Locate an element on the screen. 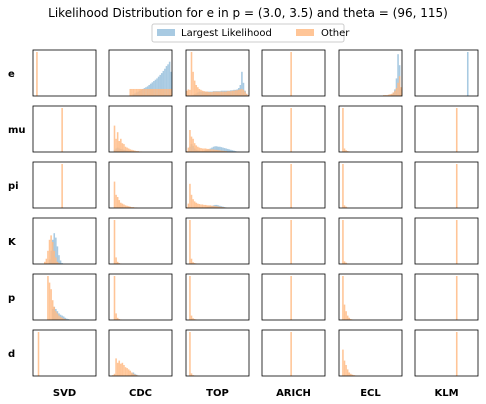  panel-d-ARICH is located at coordinates (293, 353).